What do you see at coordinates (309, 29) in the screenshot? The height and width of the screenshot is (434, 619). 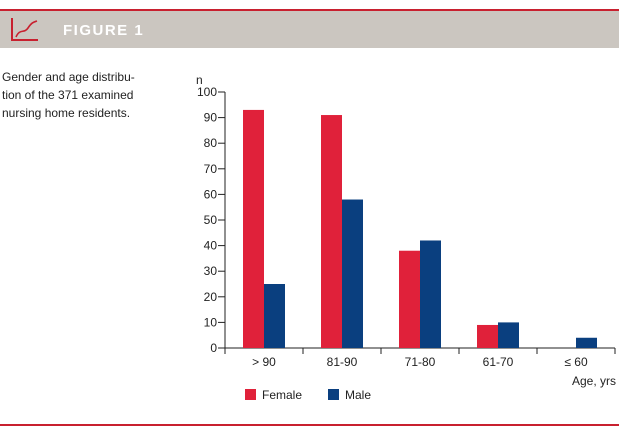 I see `figure-header` at bounding box center [309, 29].